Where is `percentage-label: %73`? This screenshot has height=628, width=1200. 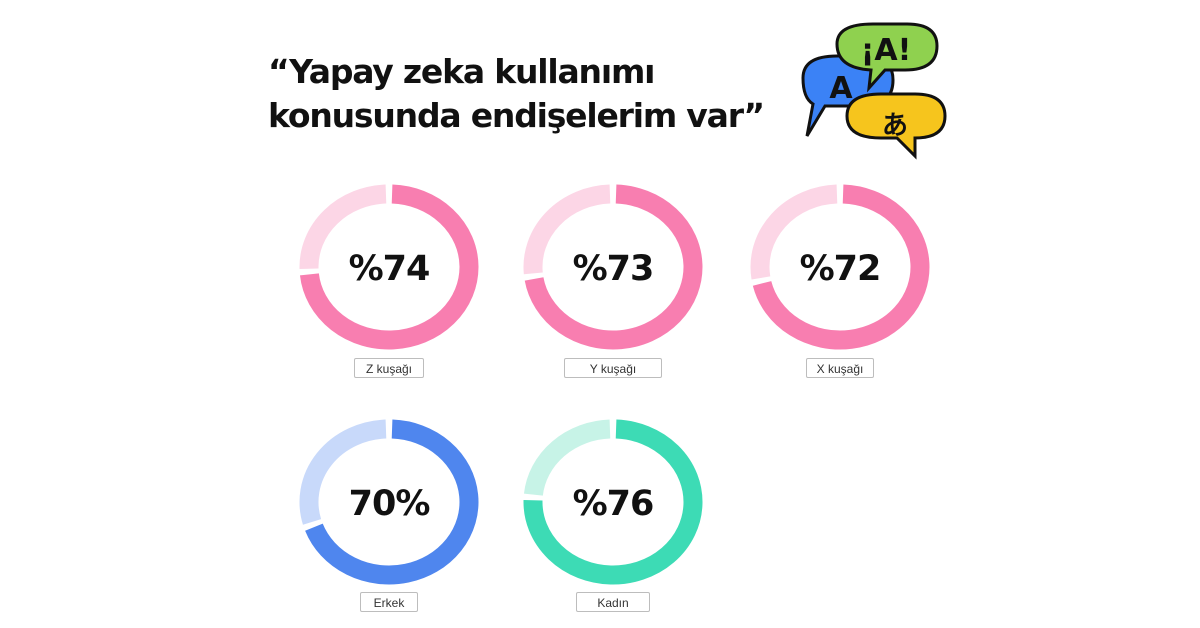
percentage-label: %73 is located at coordinates (613, 269).